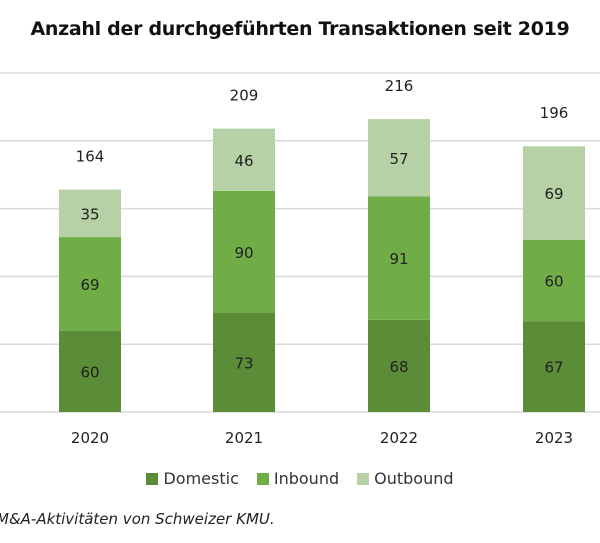  What do you see at coordinates (306, 478) in the screenshot?
I see `legend-label: Inbound` at bounding box center [306, 478].